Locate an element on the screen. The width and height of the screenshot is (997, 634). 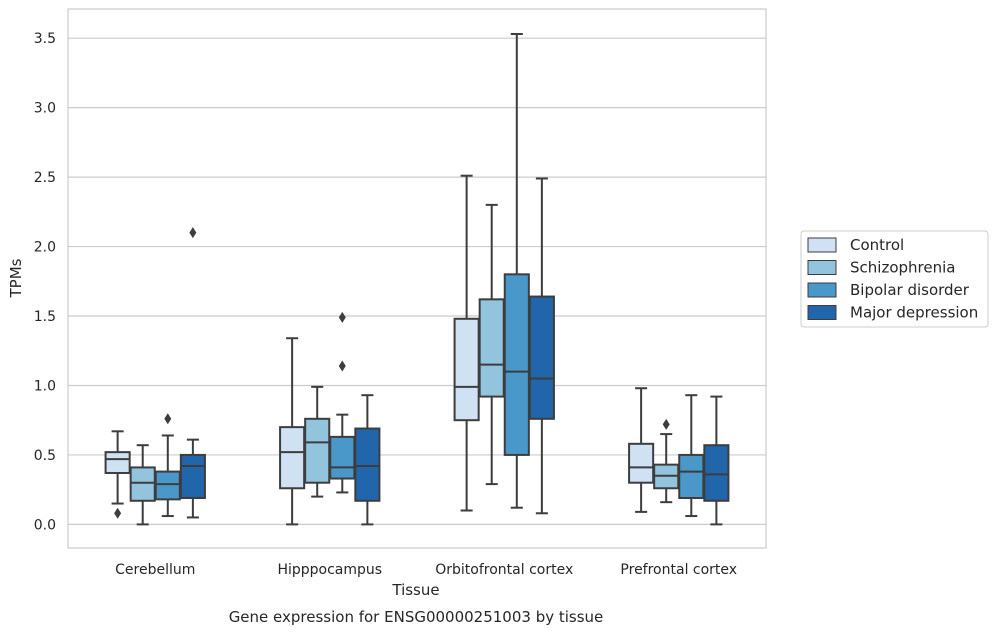
x-tick-label: Hipppocampus is located at coordinates (329, 570).